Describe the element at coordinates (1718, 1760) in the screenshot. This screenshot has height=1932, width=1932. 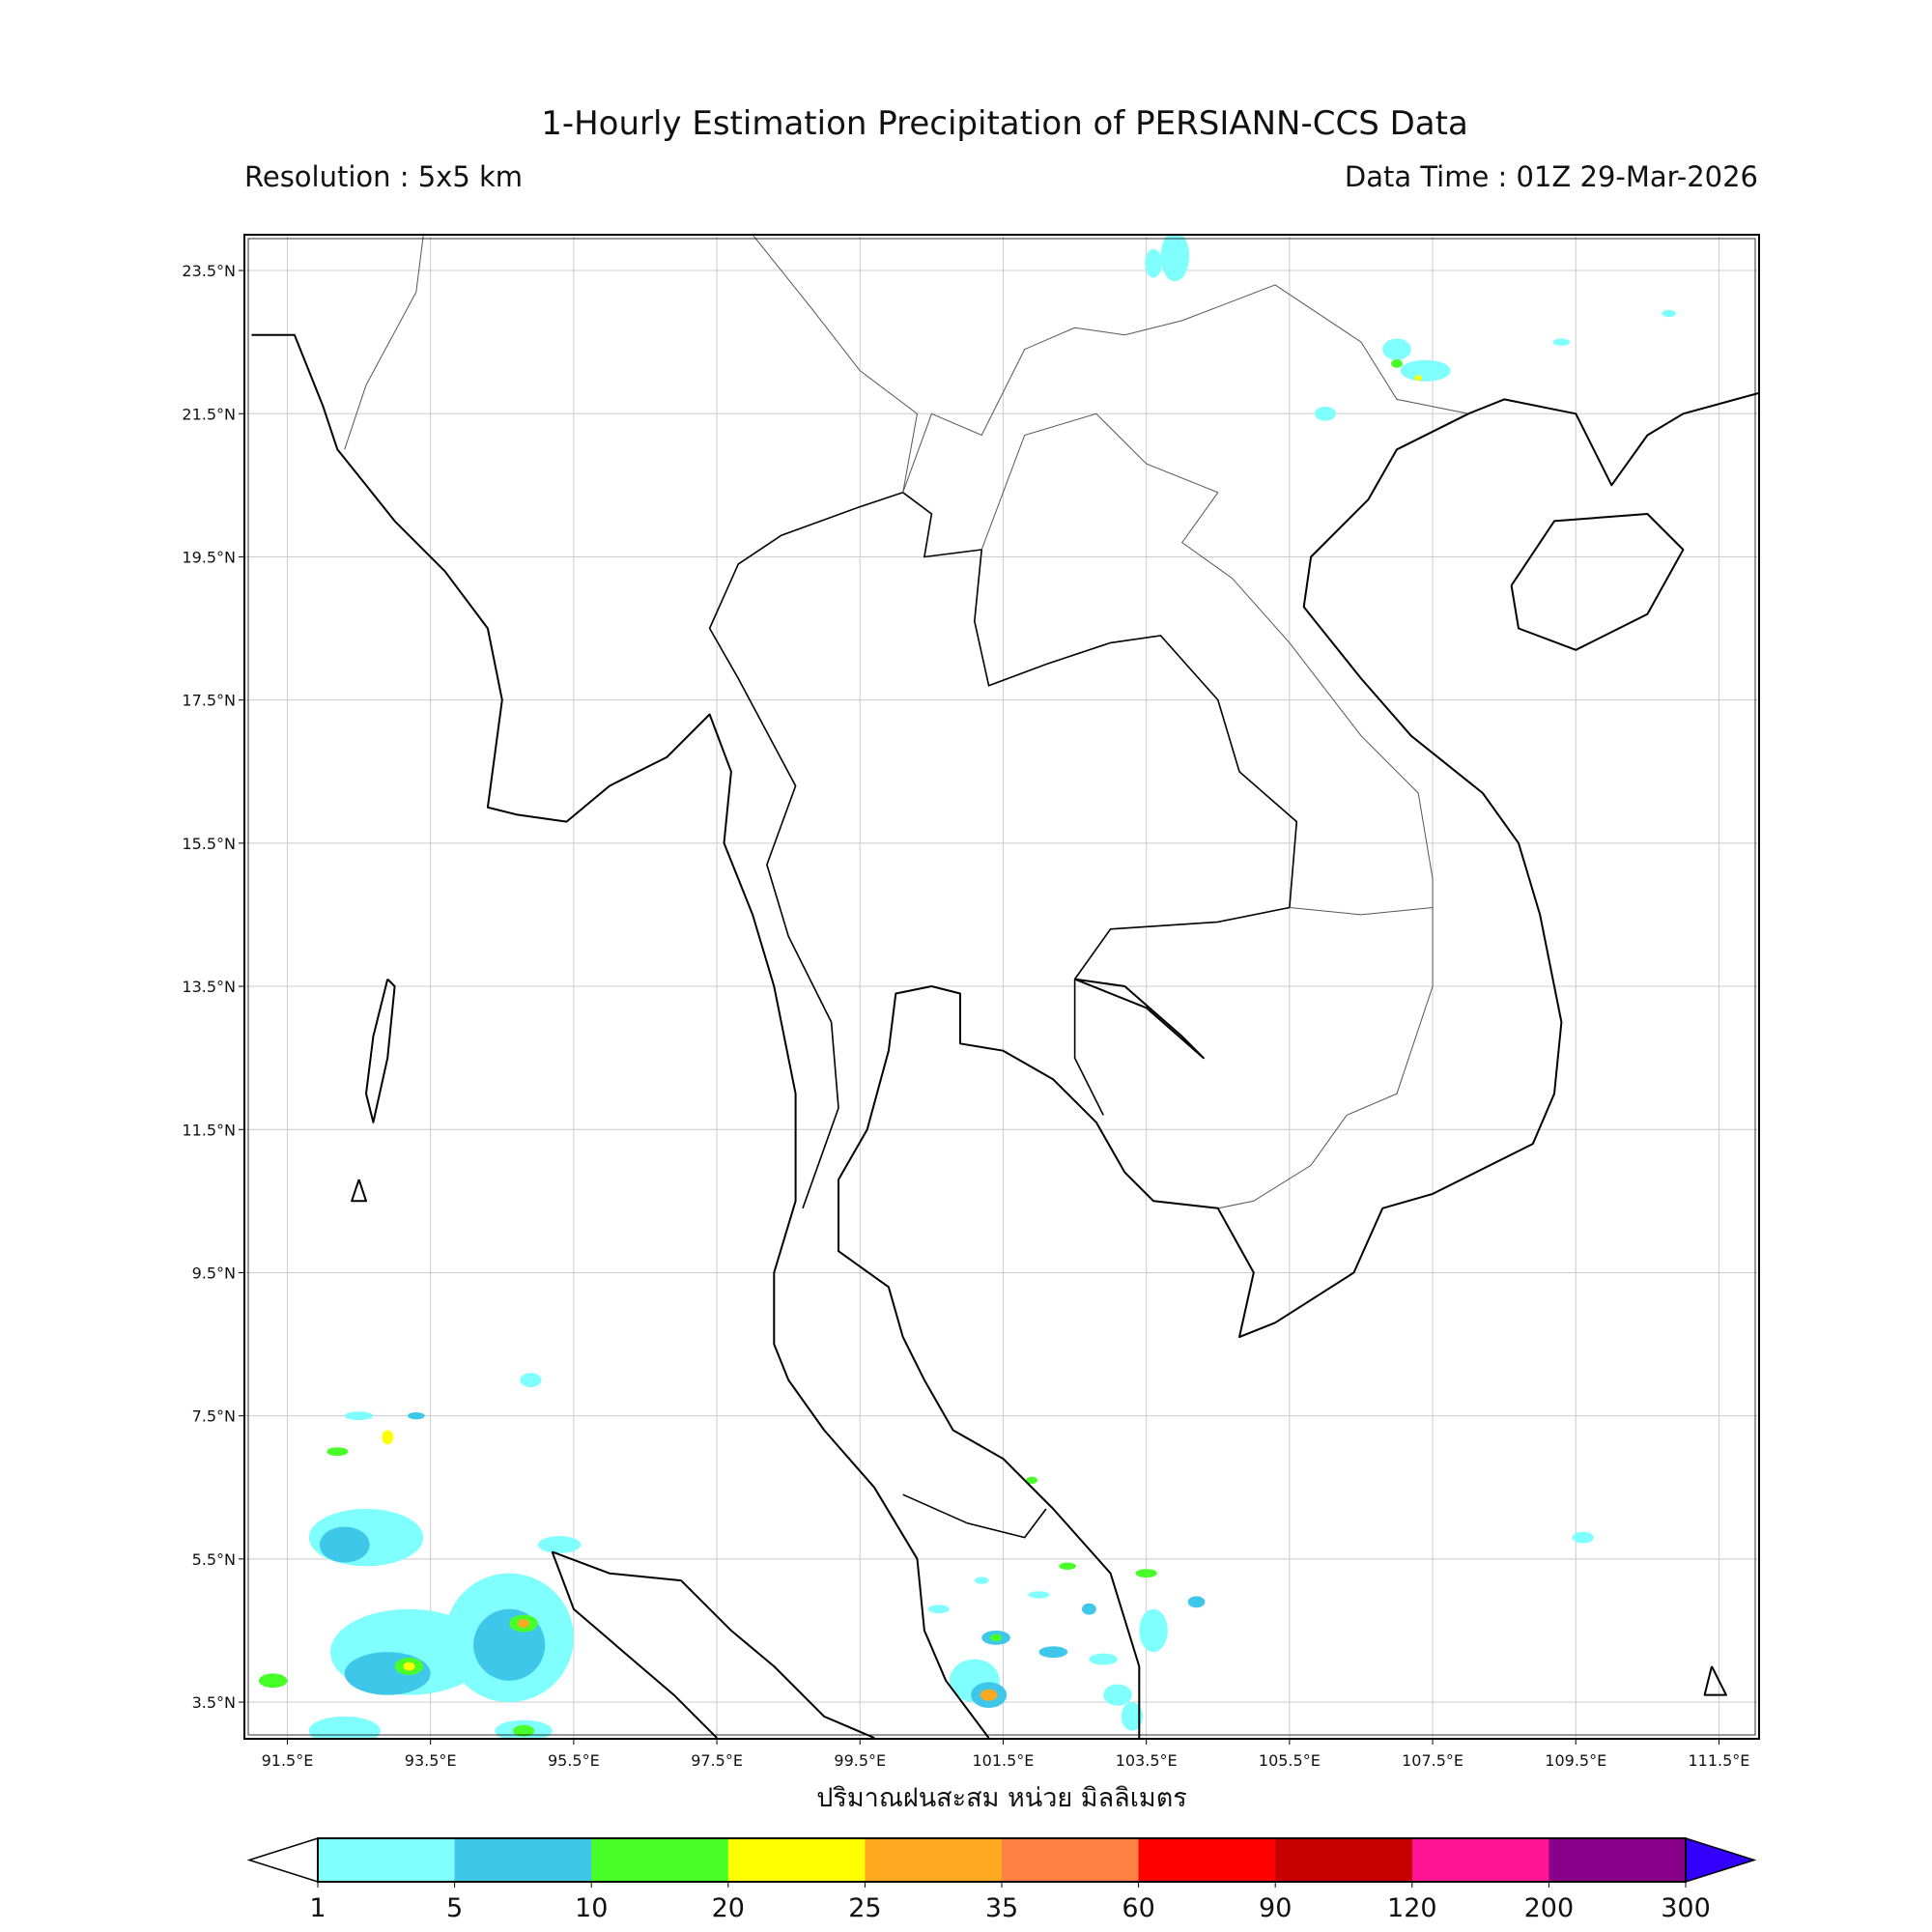
I see `lon-tick-label: 111.5°E` at that location.